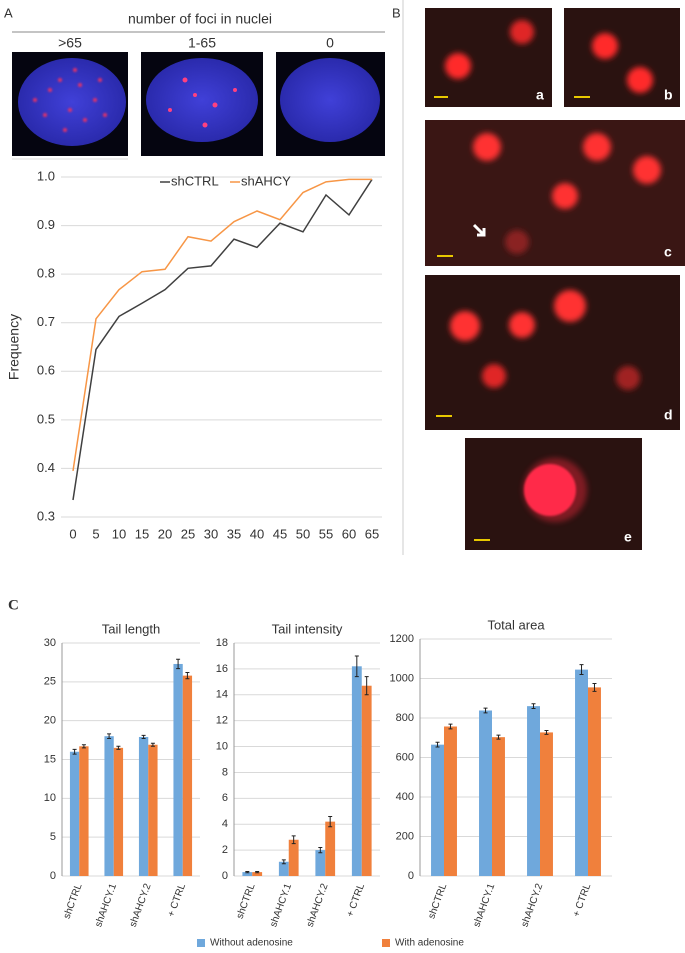  I want to click on chart-title: Tail length, so click(131, 628).